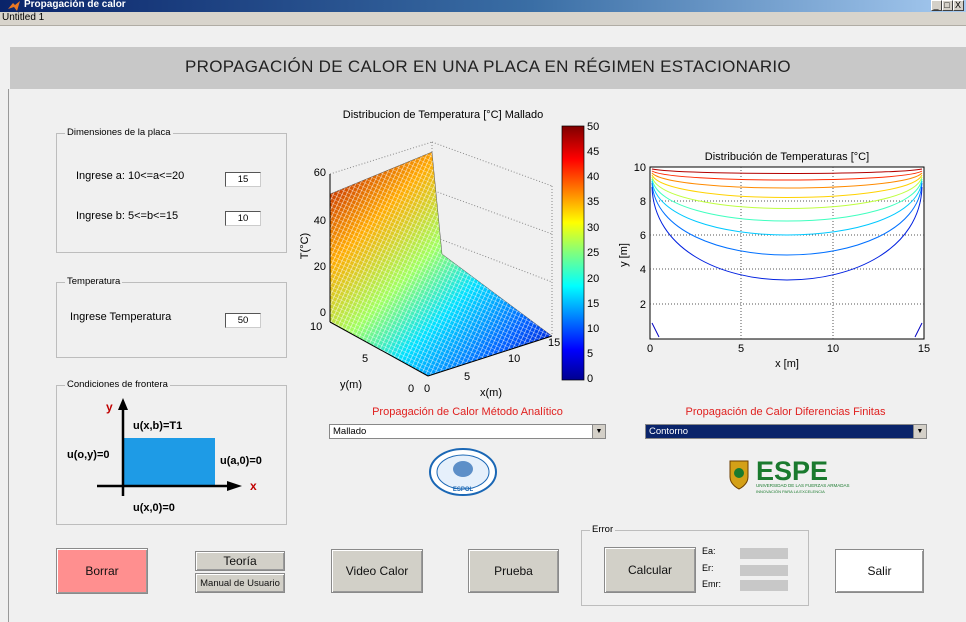  I want to click on bottom-condition: u(x,0)=0, so click(154, 508).